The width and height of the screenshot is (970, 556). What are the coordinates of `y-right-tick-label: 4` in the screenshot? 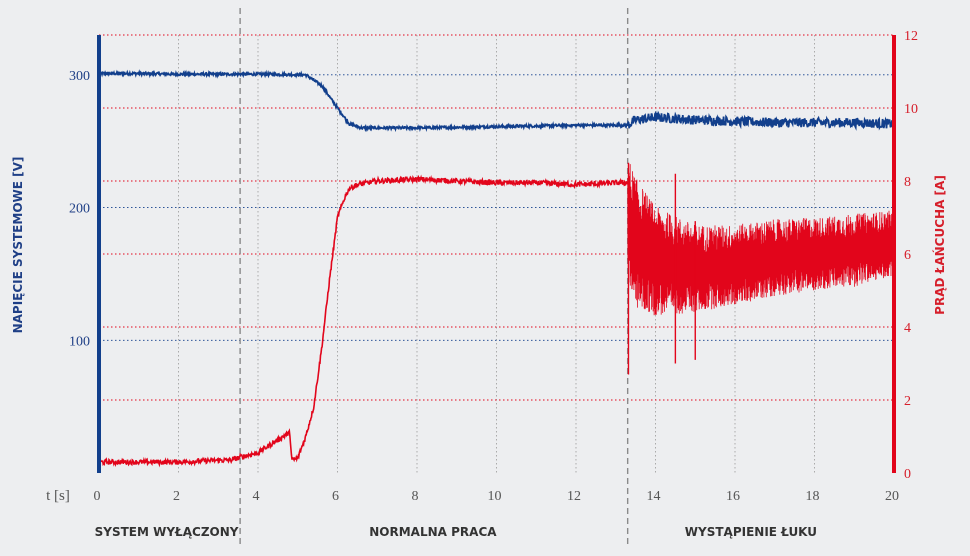 It's located at (907, 328).